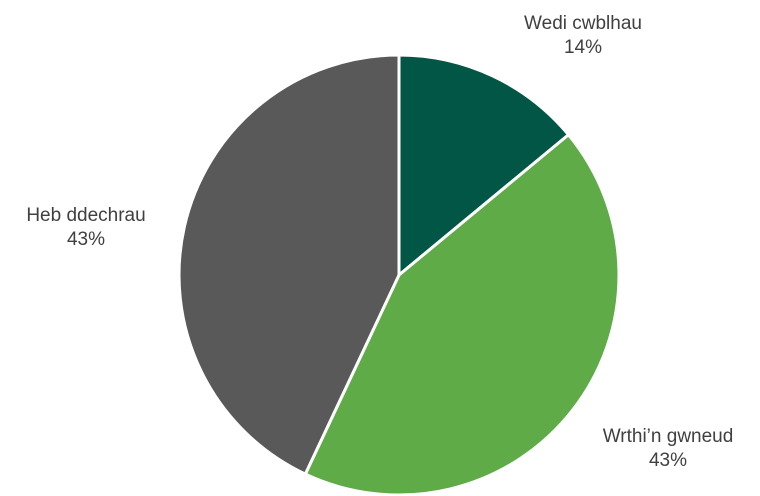 The image size is (760, 496). Describe the element at coordinates (85, 228) in the screenshot. I see `slice-label-heb-ddechrau: Heb ddechrau 43%` at that location.